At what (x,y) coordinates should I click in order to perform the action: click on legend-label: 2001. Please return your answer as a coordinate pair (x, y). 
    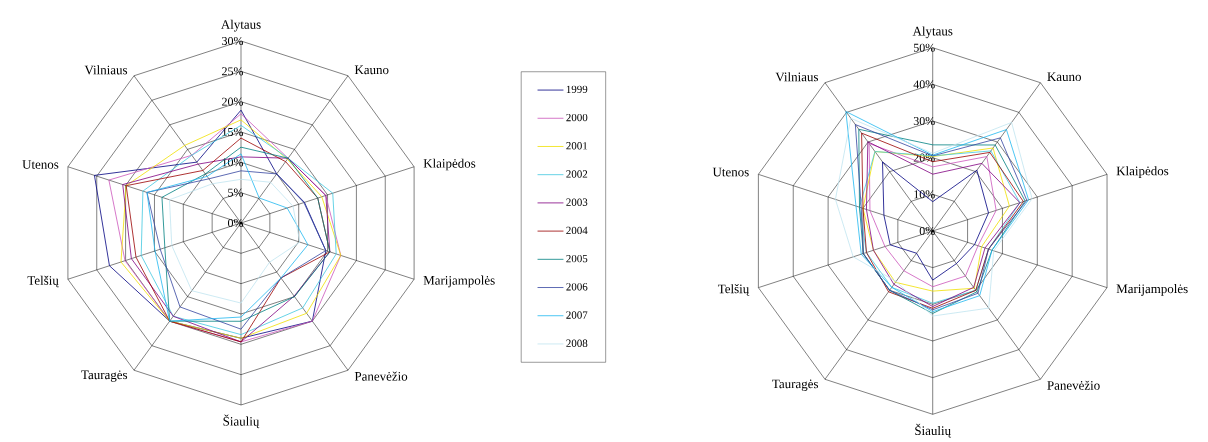
    Looking at the image, I should click on (577, 146).